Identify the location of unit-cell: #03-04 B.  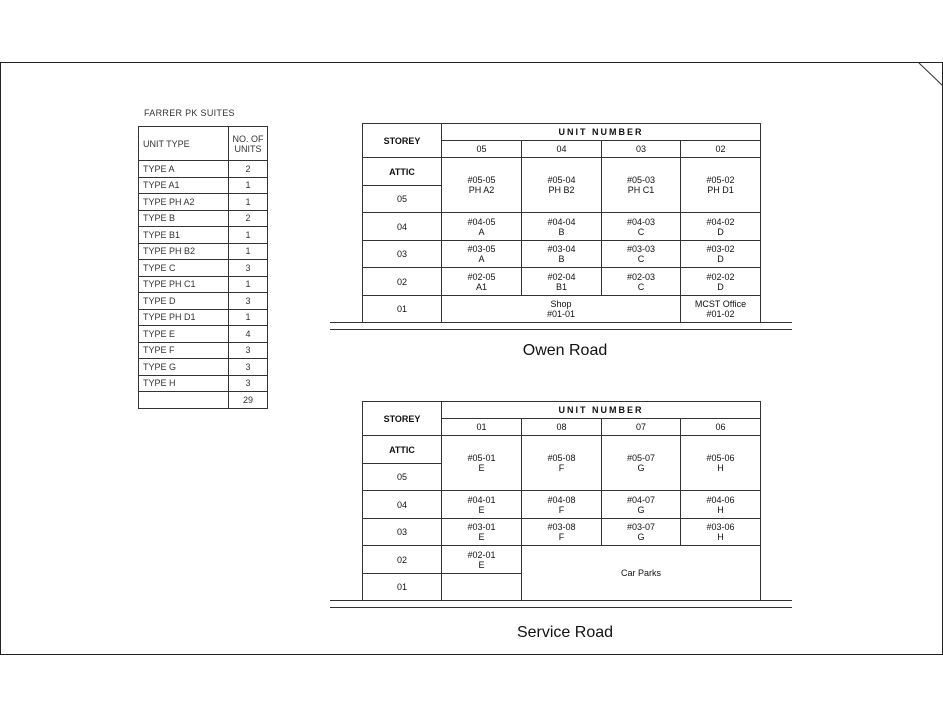
(561, 254).